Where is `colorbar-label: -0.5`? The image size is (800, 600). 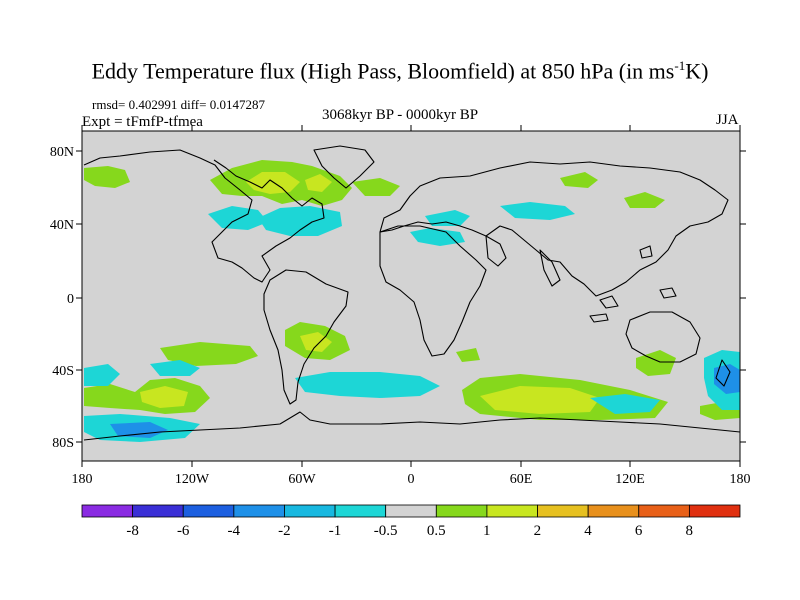 colorbar-label: -0.5 is located at coordinates (386, 531).